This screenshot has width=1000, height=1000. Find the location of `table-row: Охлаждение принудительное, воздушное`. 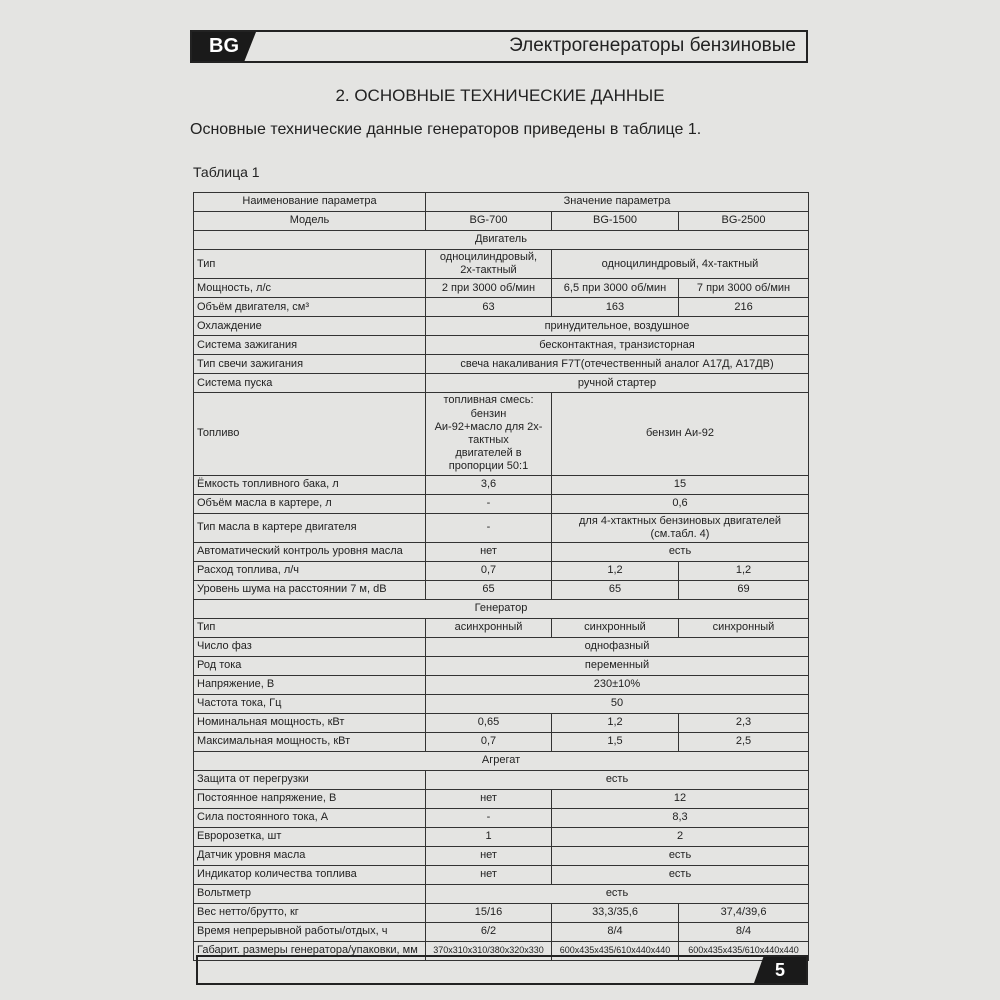

table-row: Охлаждение принудительное, воздушное is located at coordinates (501, 326).